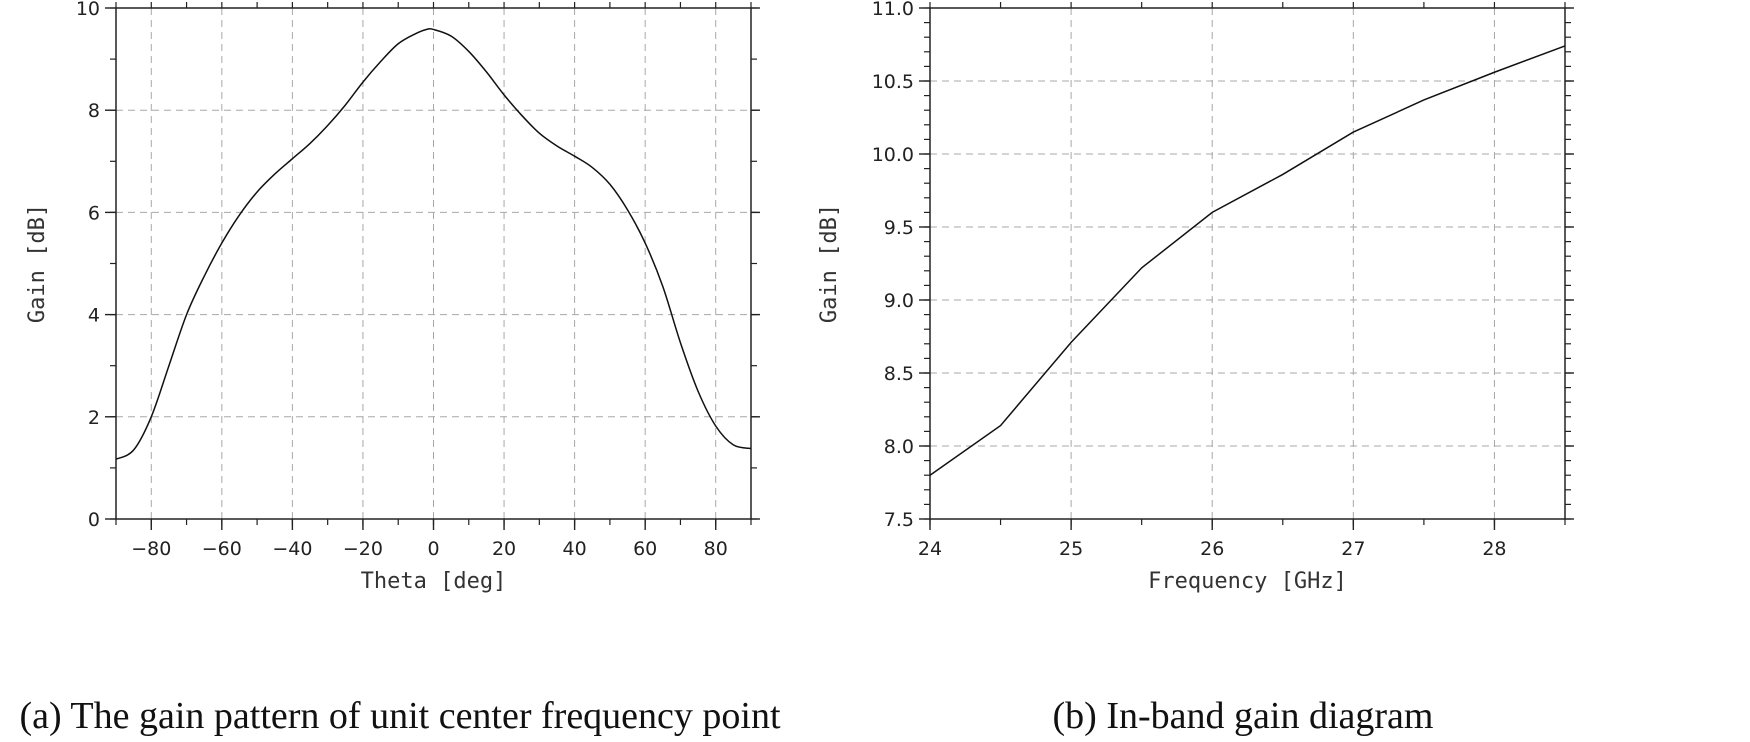  What do you see at coordinates (433, 549) in the screenshot?
I see `x-tick-label: 0` at bounding box center [433, 549].